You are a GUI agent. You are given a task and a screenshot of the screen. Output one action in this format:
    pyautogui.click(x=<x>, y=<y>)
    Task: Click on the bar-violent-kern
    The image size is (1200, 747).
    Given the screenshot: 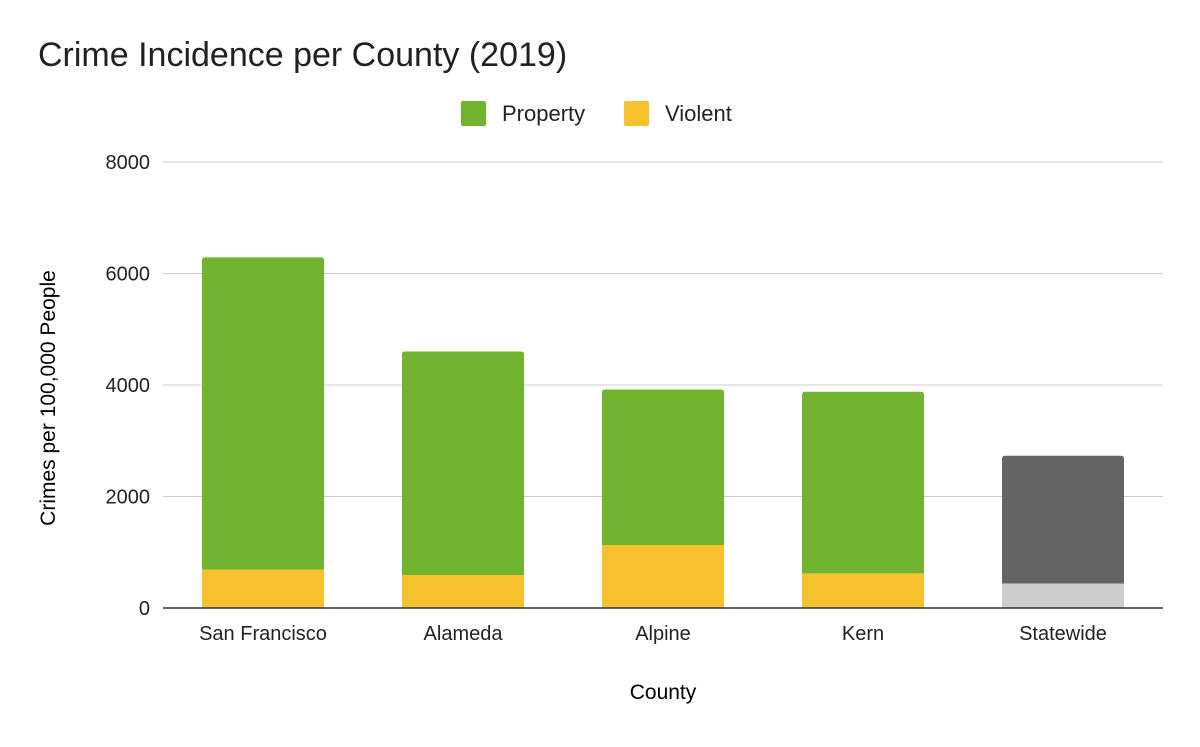 What is the action you would take?
    pyautogui.click(x=863, y=590)
    